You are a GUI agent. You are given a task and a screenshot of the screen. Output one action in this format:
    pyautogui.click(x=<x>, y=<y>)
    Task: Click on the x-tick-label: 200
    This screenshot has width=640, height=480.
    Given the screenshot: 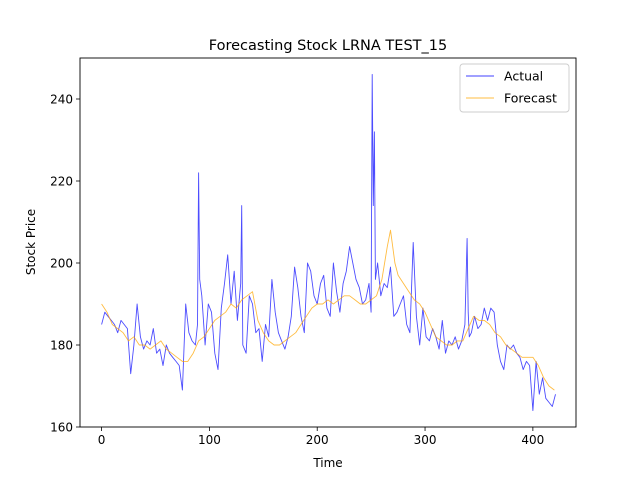 What is the action you would take?
    pyautogui.click(x=317, y=440)
    